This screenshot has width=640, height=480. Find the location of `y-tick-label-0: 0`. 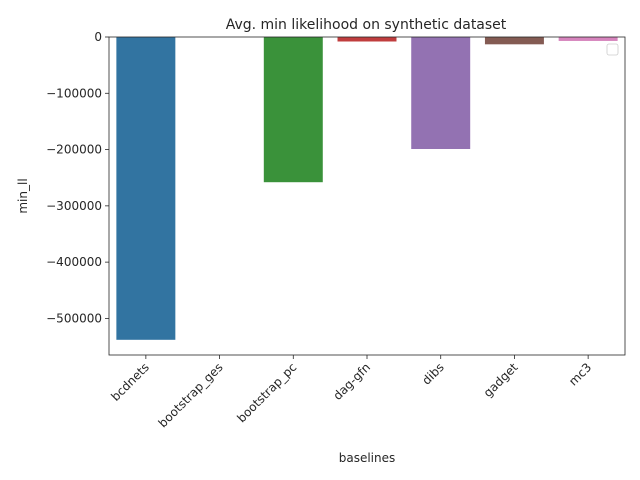

y-tick-label-0: 0 is located at coordinates (98, 37).